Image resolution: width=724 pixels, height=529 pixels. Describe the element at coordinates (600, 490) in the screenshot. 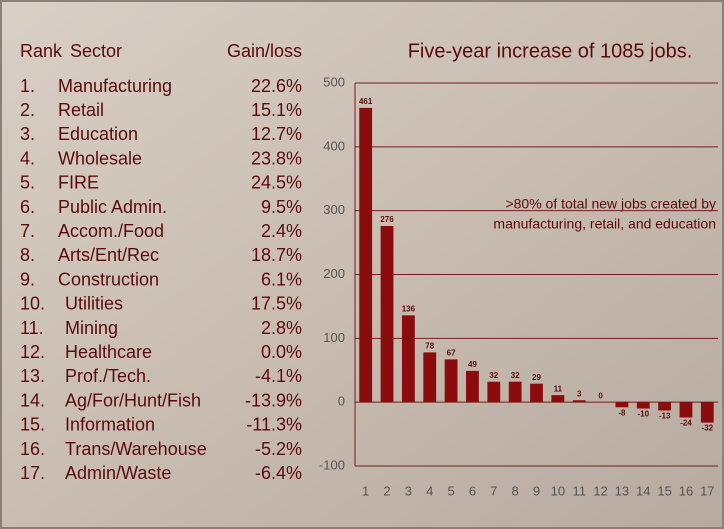

I see `x-tick-label: 12` at that location.